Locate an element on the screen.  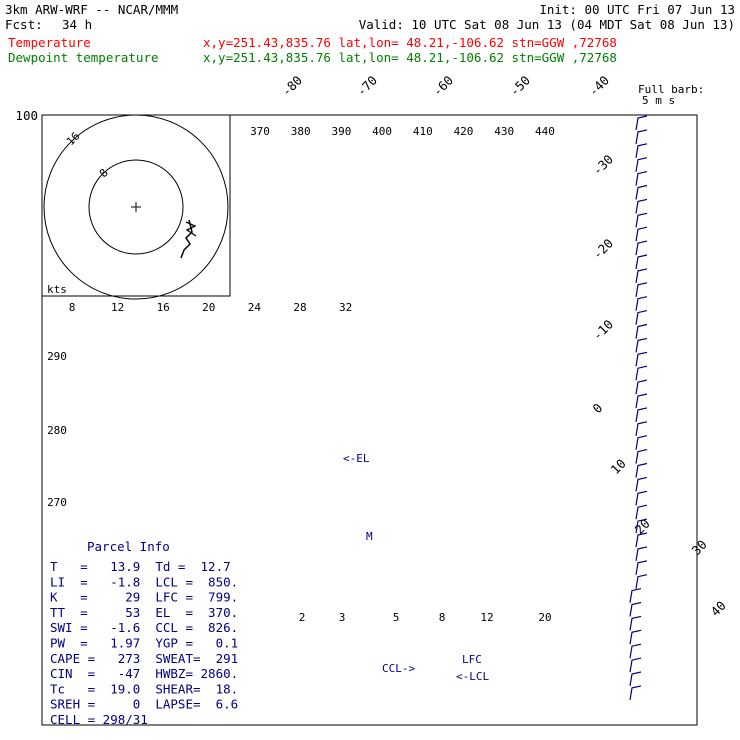
speed-scale-label: 24 is located at coordinates (255, 307).